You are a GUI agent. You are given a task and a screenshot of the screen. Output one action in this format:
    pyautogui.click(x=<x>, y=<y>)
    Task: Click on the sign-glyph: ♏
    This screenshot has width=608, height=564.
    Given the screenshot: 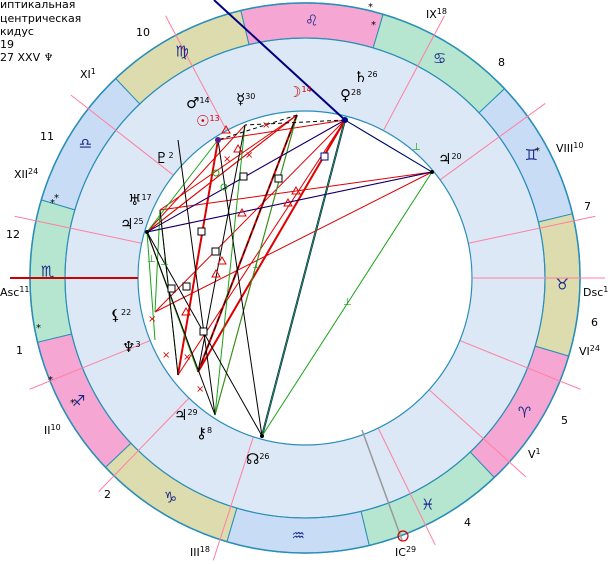 What is the action you would take?
    pyautogui.click(x=48, y=271)
    